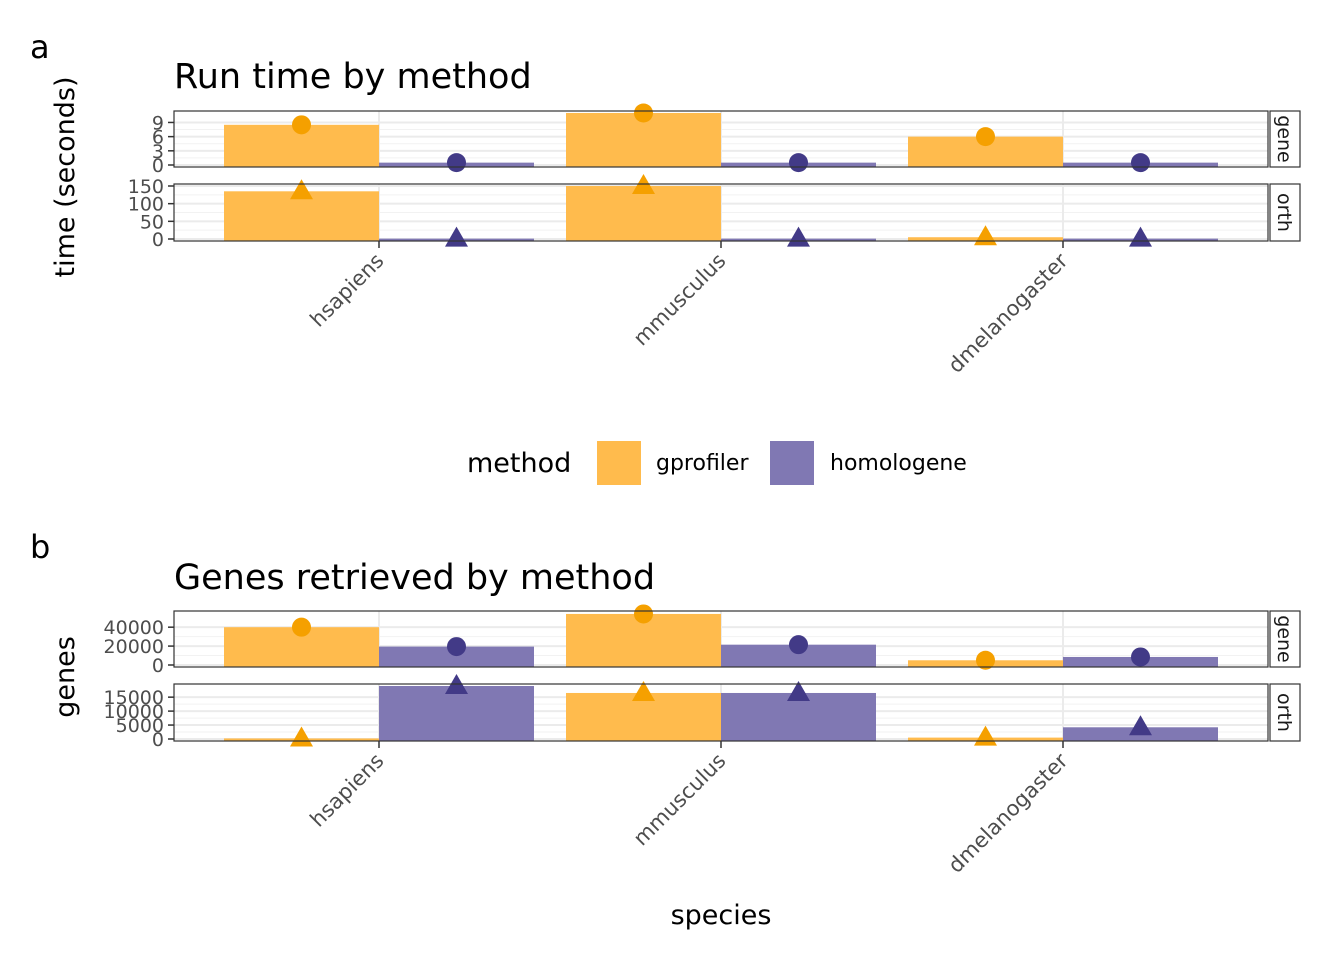 The height and width of the screenshot is (960, 1344). Describe the element at coordinates (643, 716) in the screenshot. I see `c1-f1-bar-gprofiler-mmusculus` at that location.